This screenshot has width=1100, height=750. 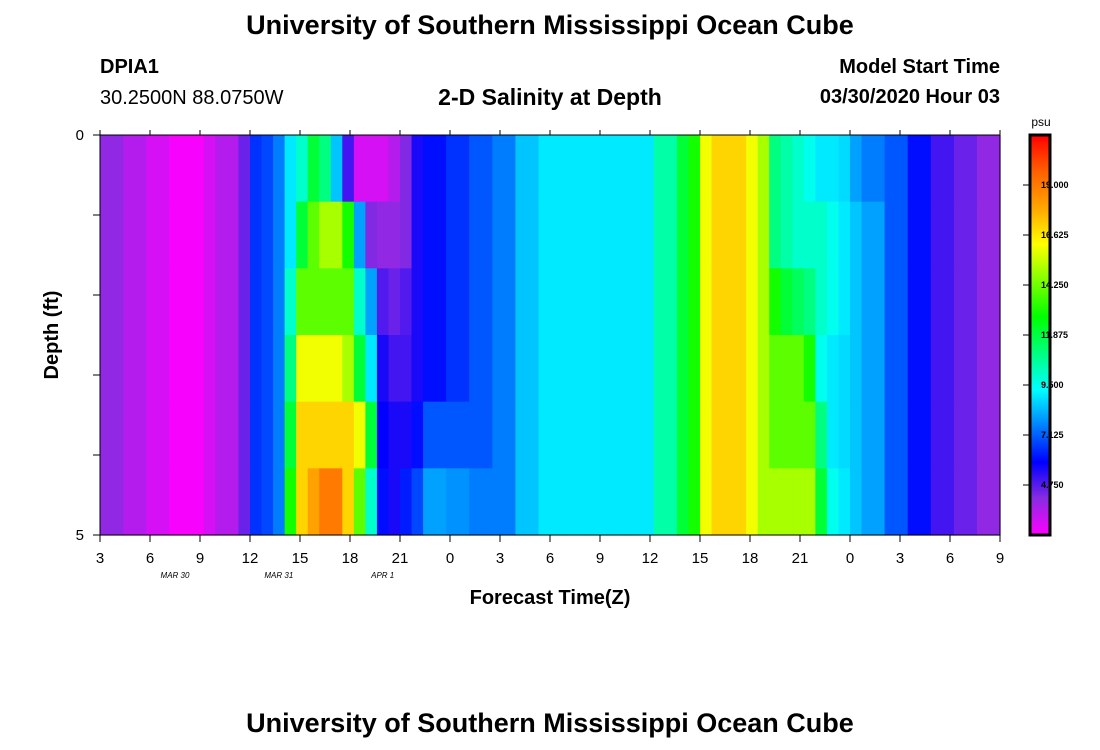 I want to click on colorbar-tick-label: 4.750, so click(x=1052, y=485).